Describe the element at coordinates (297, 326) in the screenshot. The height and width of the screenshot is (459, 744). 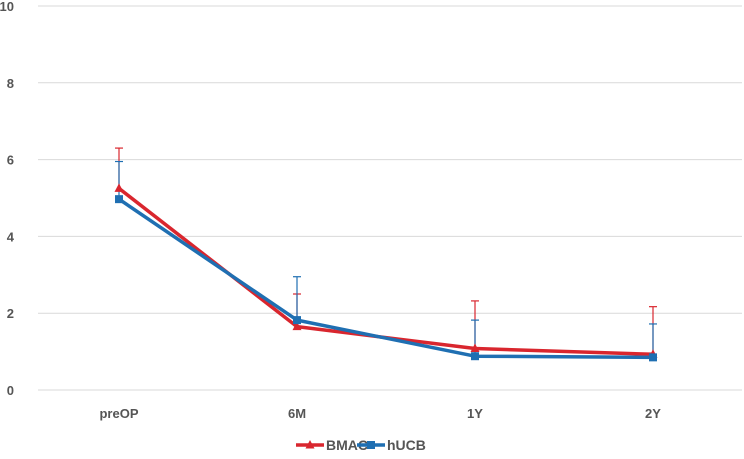
I see `data-point-bmac-6m` at that location.